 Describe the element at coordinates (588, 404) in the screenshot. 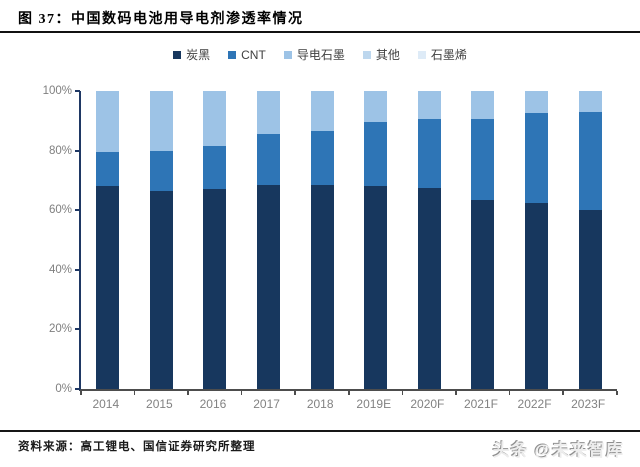

I see `x-tick-label: 2023F` at that location.